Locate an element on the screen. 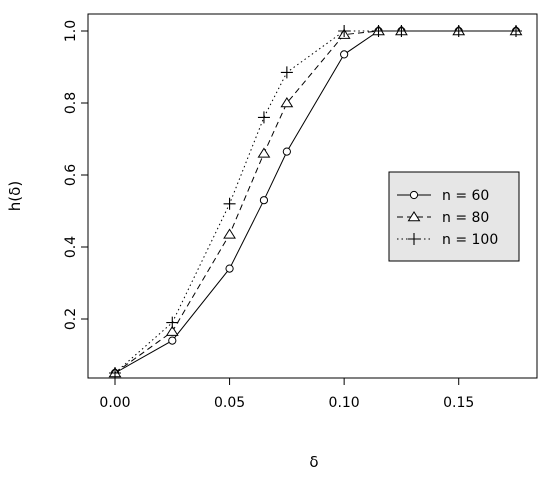 This screenshot has height=480, width=550. x-tick-label: 0.05 is located at coordinates (229, 403).